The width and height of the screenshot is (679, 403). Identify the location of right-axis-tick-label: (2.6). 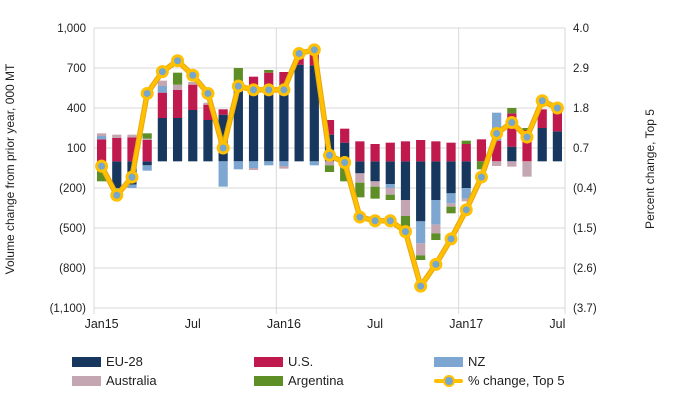
(585, 269).